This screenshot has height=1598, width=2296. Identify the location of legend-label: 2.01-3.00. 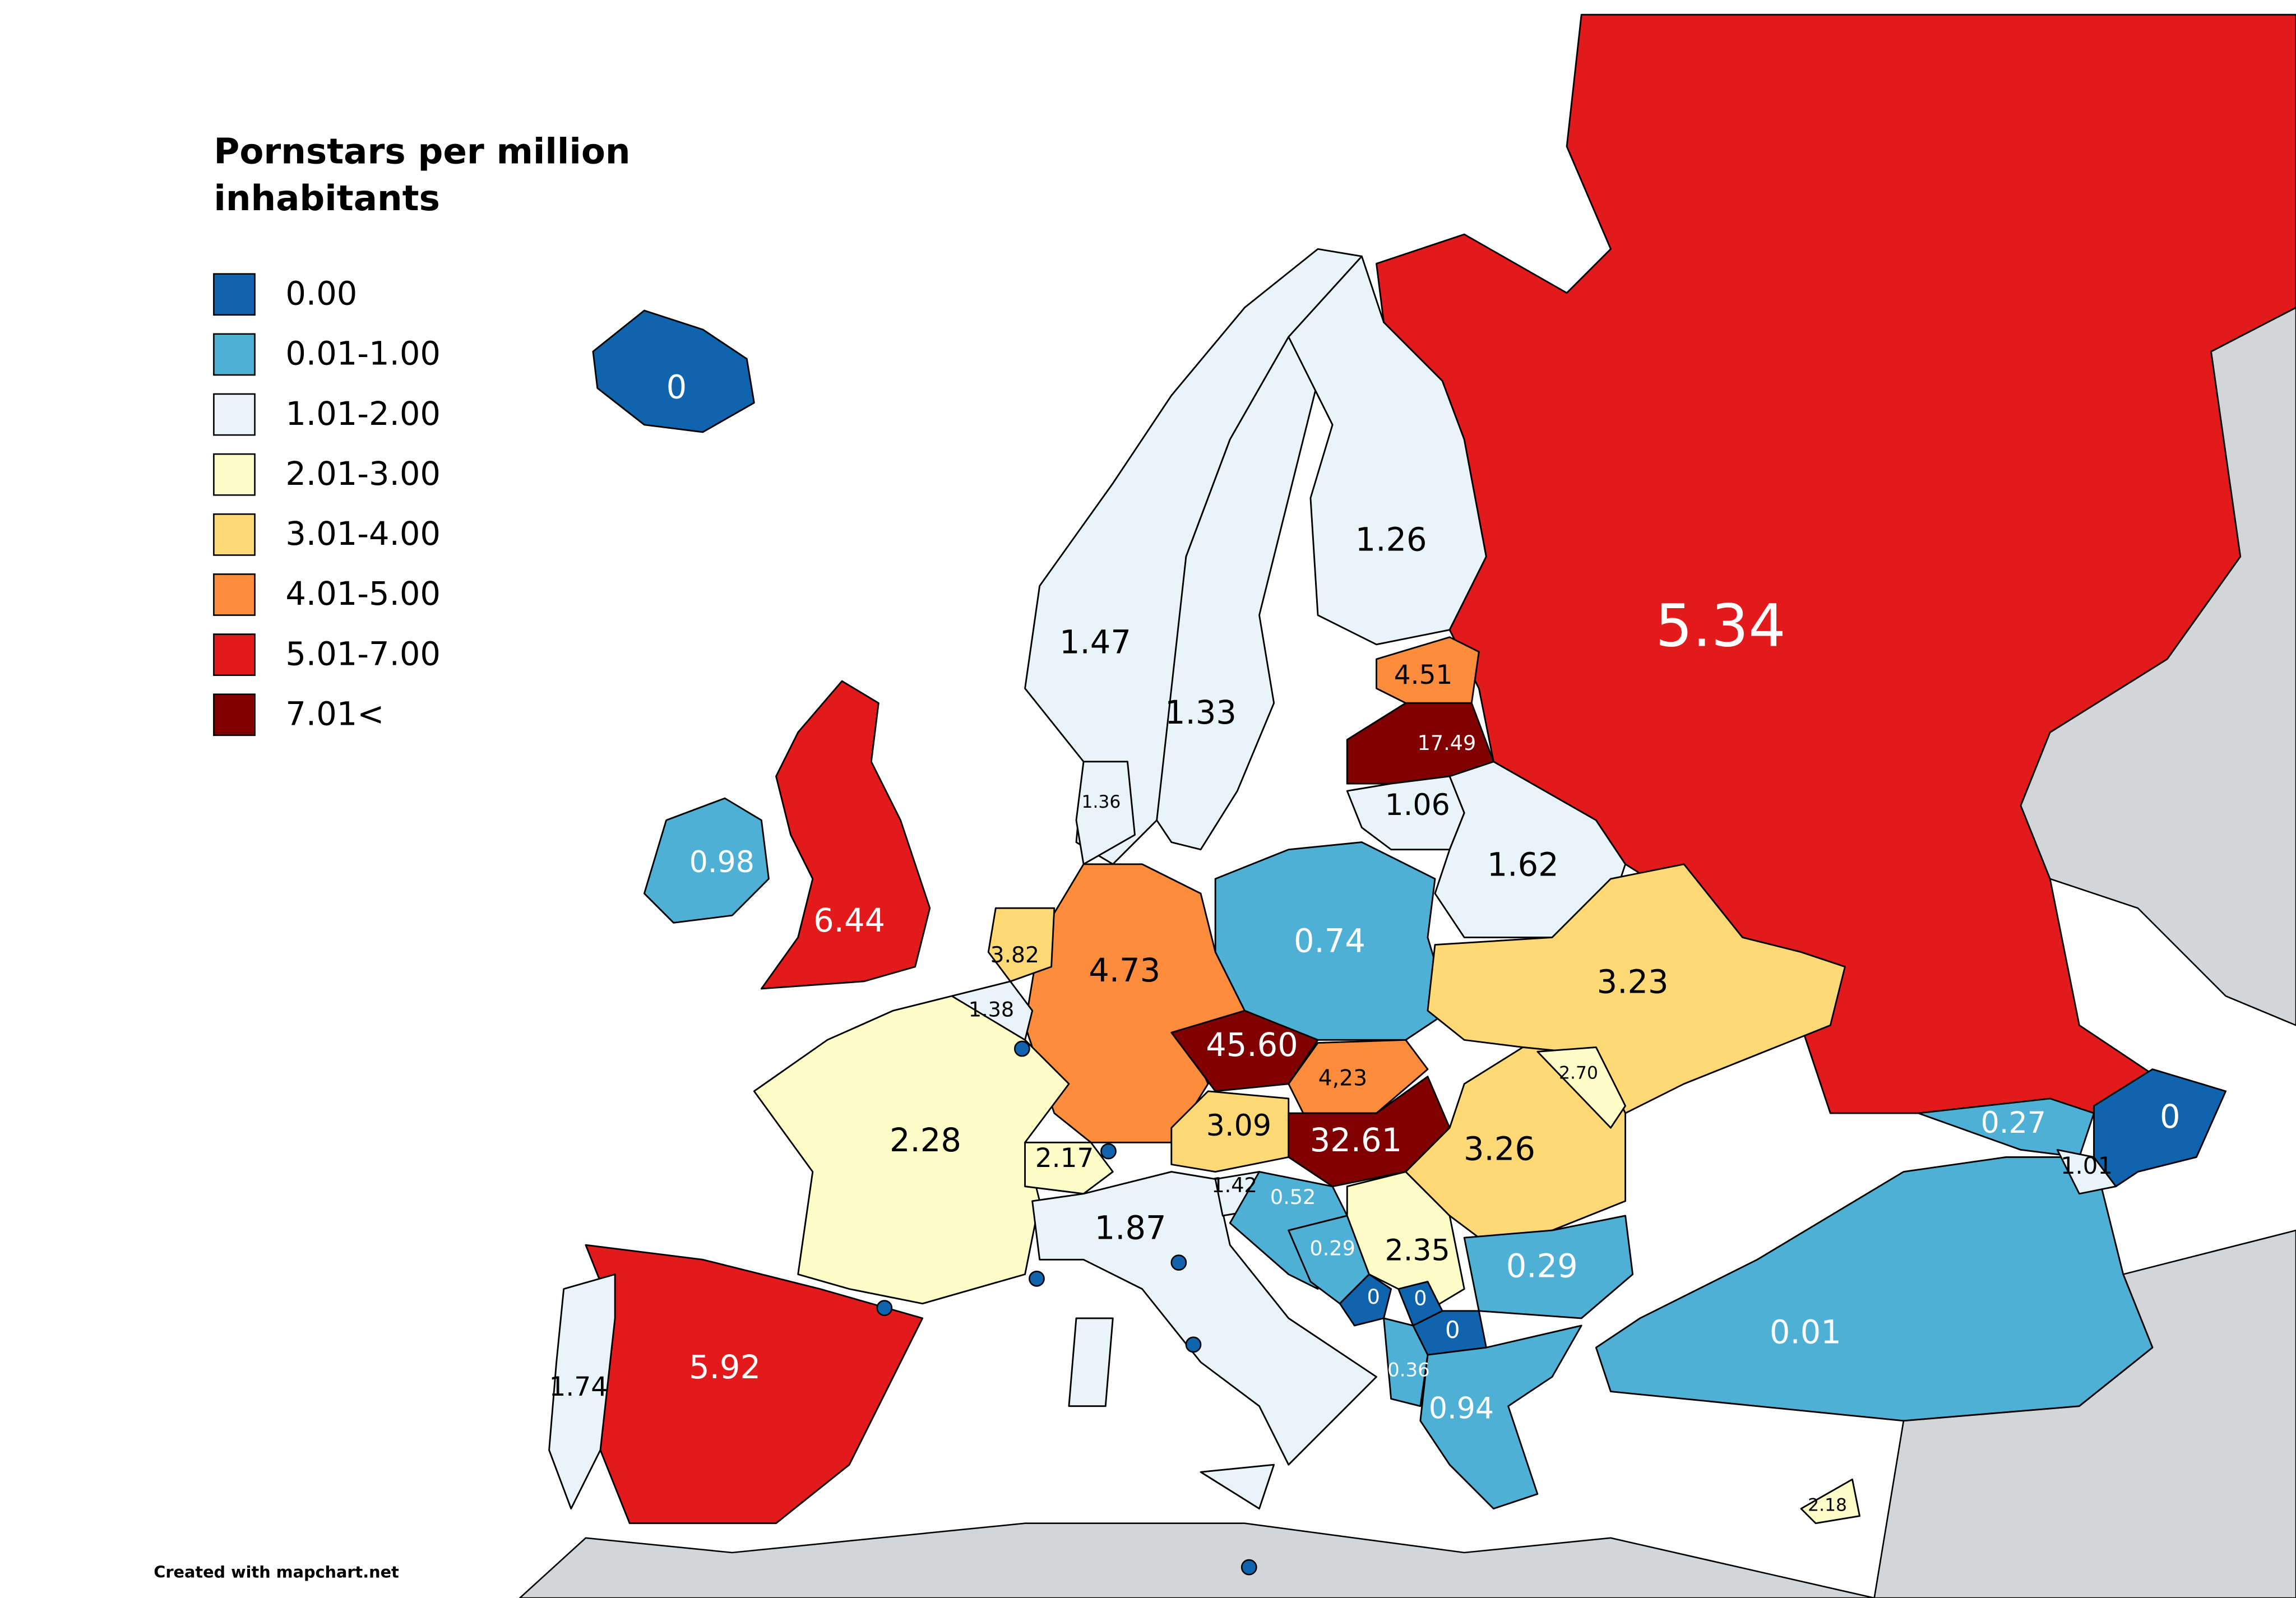
(363, 474).